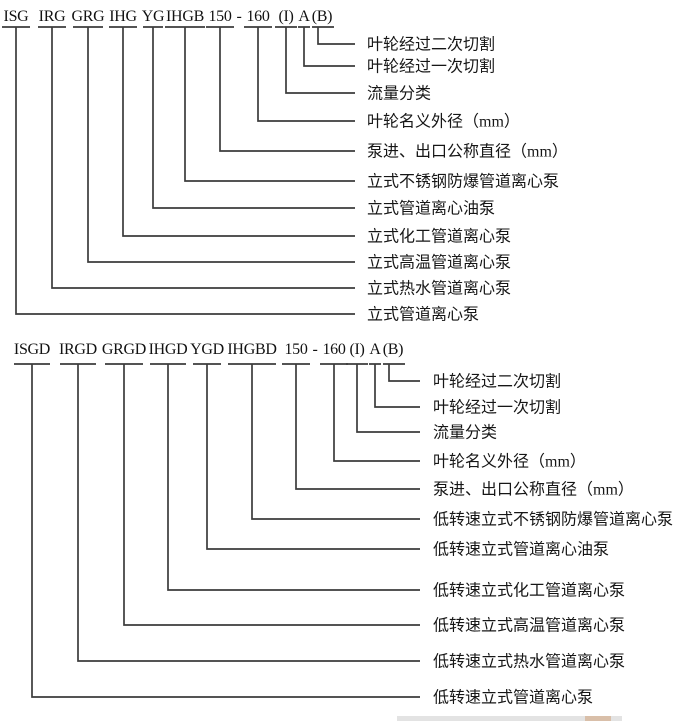 This screenshot has width=700, height=721. I want to click on diagram-label: 低转速立式高温管道离心泵, so click(529, 626).